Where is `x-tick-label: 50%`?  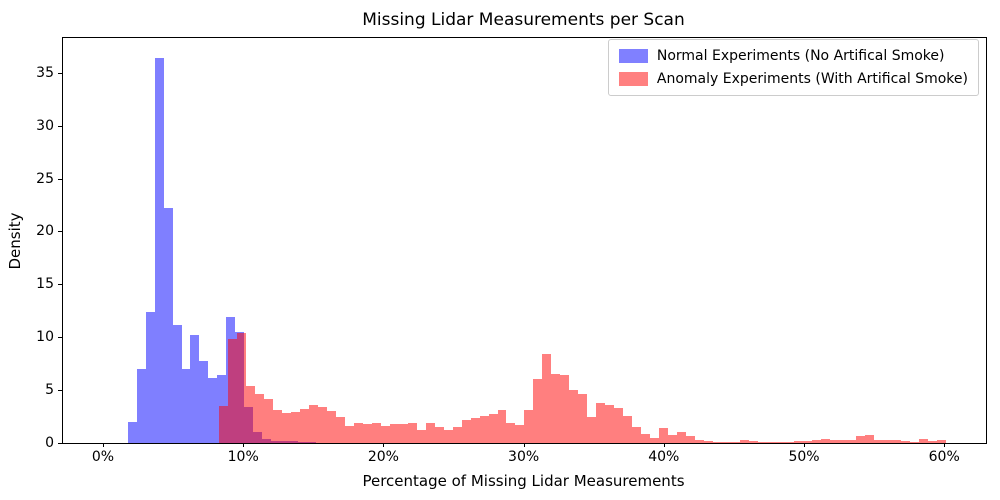
x-tick-label: 50% is located at coordinates (804, 457).